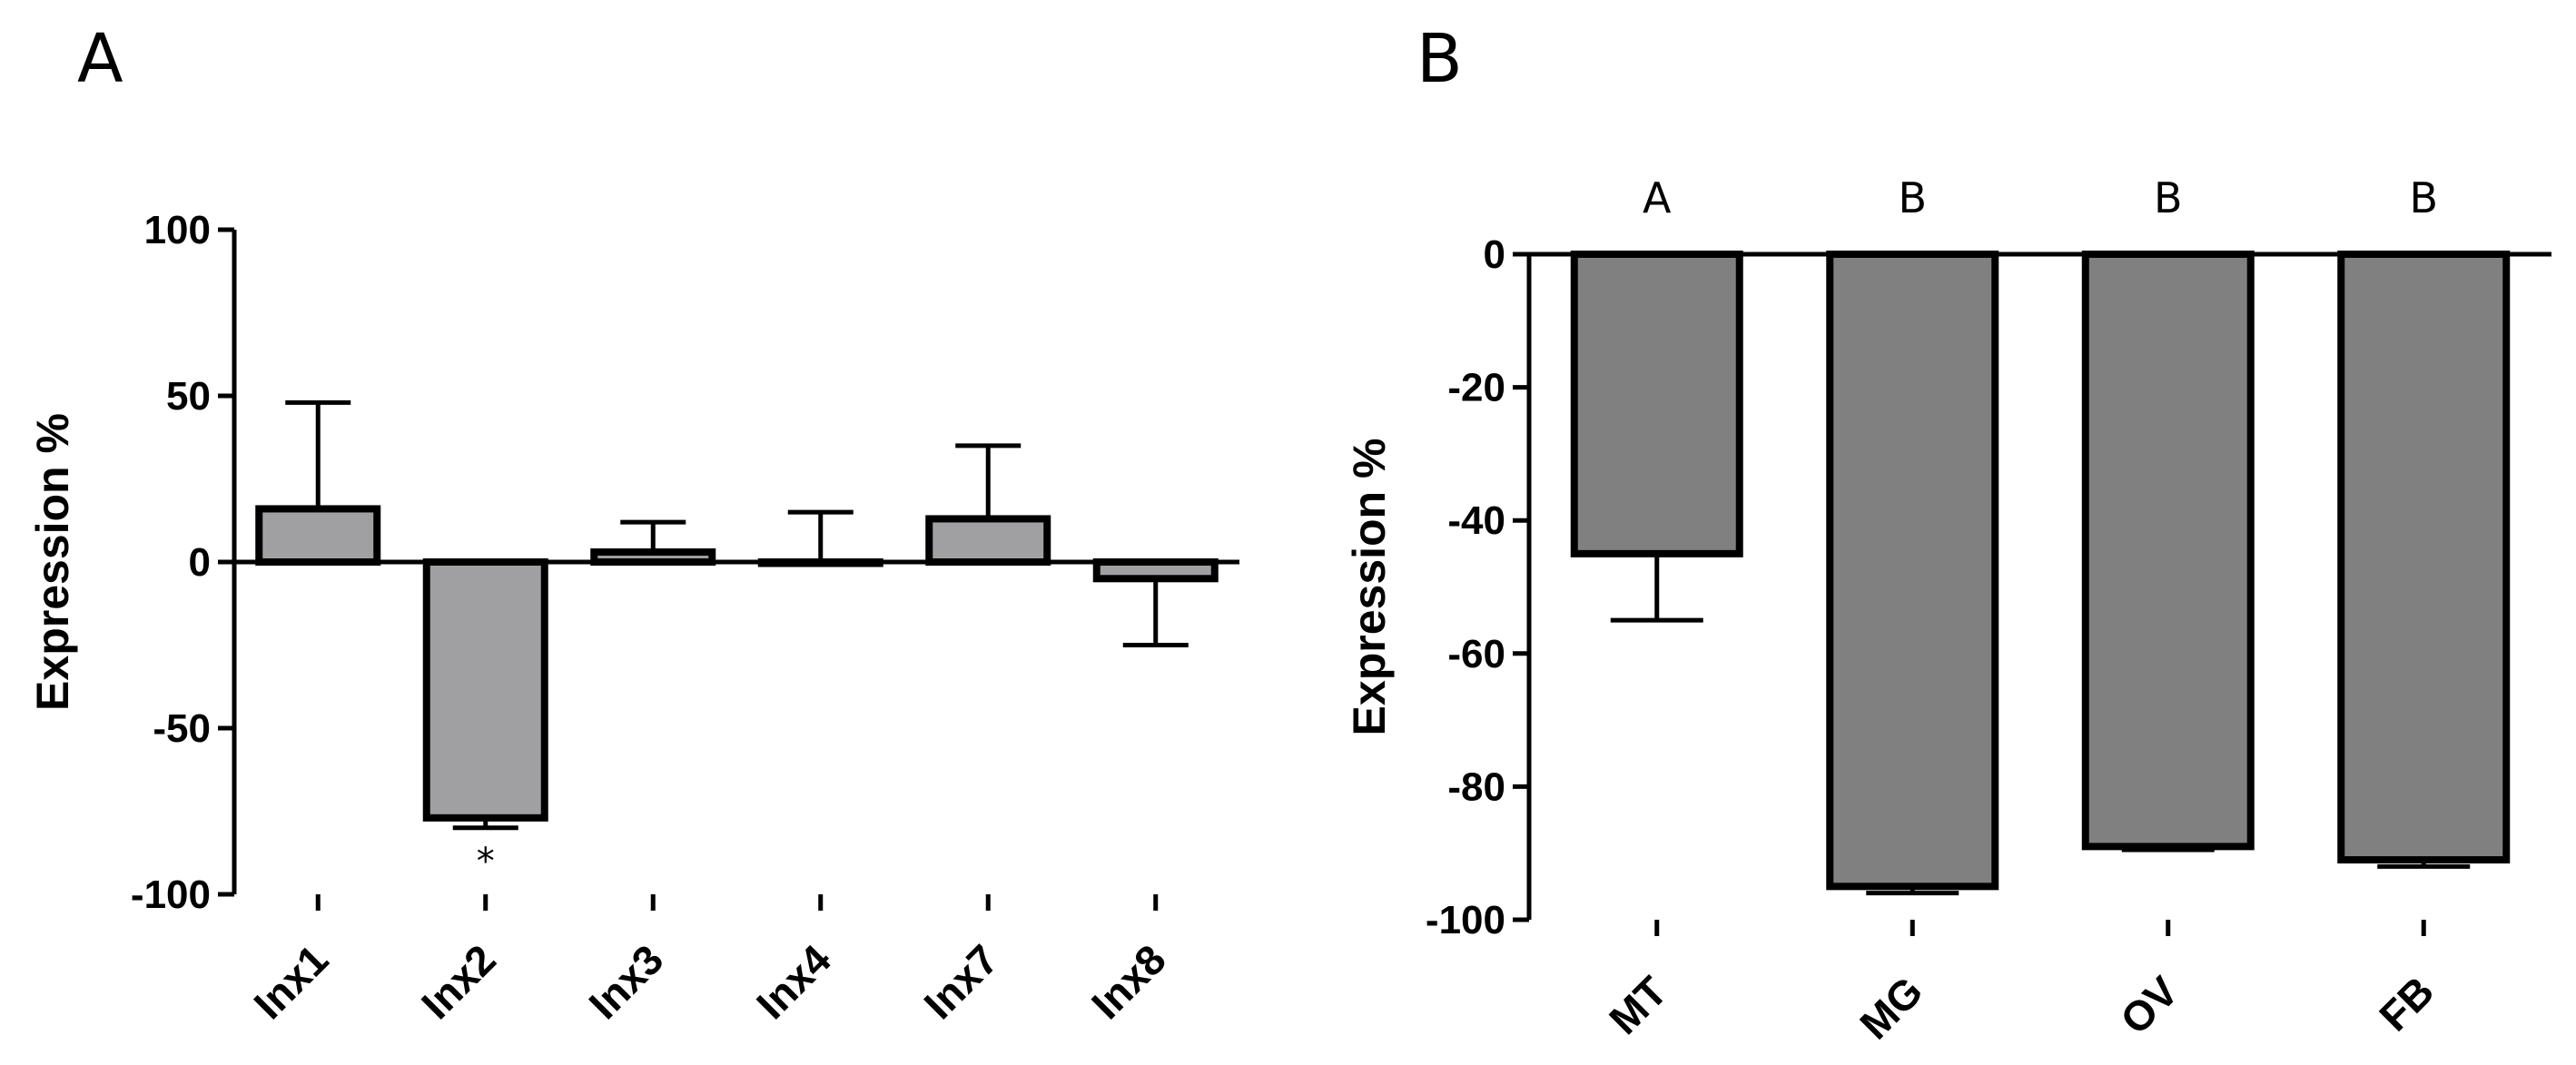 This screenshot has height=1065, width=2576. Describe the element at coordinates (1476, 654) in the screenshot. I see `y-tick-label: -60` at that location.